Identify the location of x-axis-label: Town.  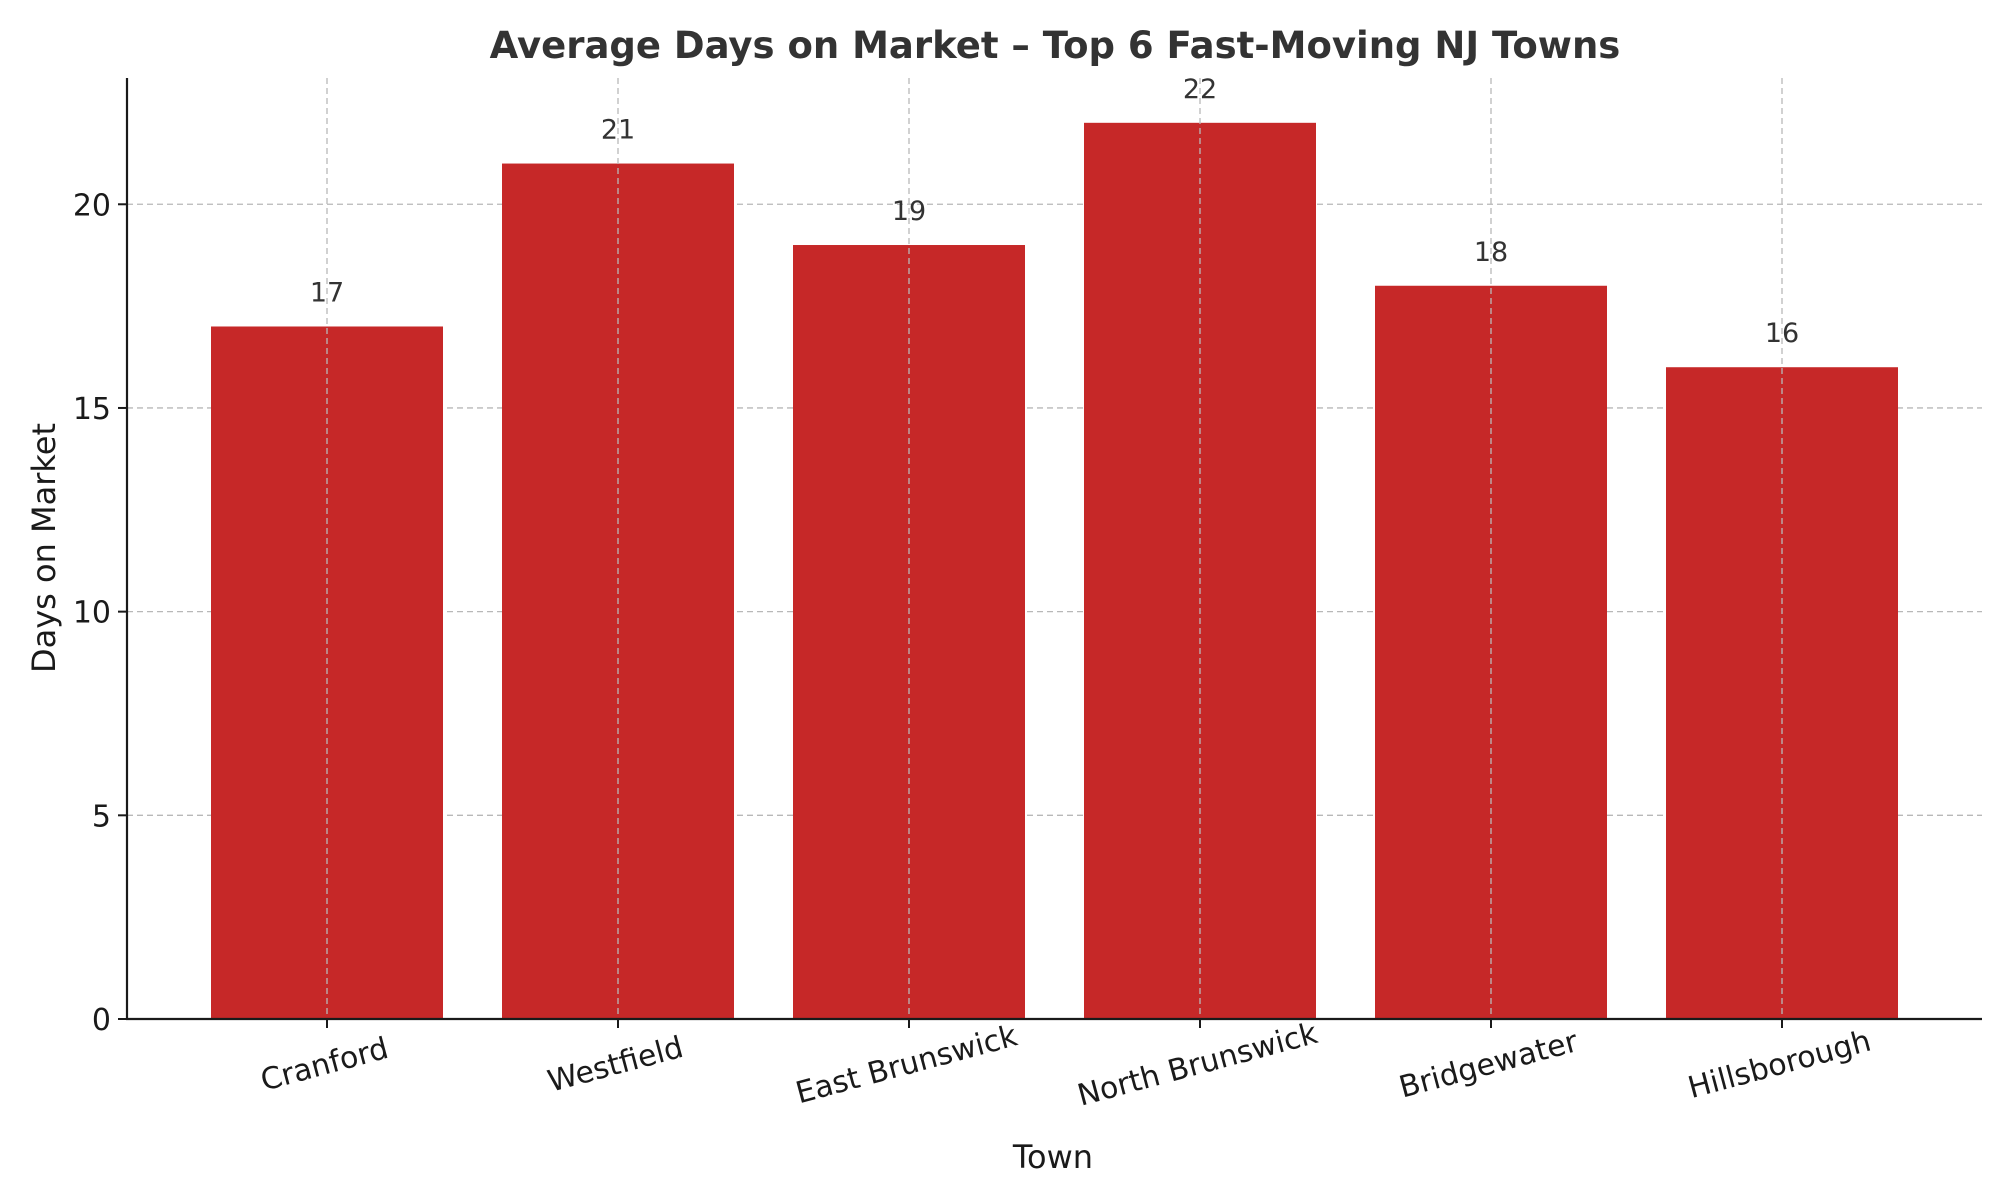
(1052, 1157).